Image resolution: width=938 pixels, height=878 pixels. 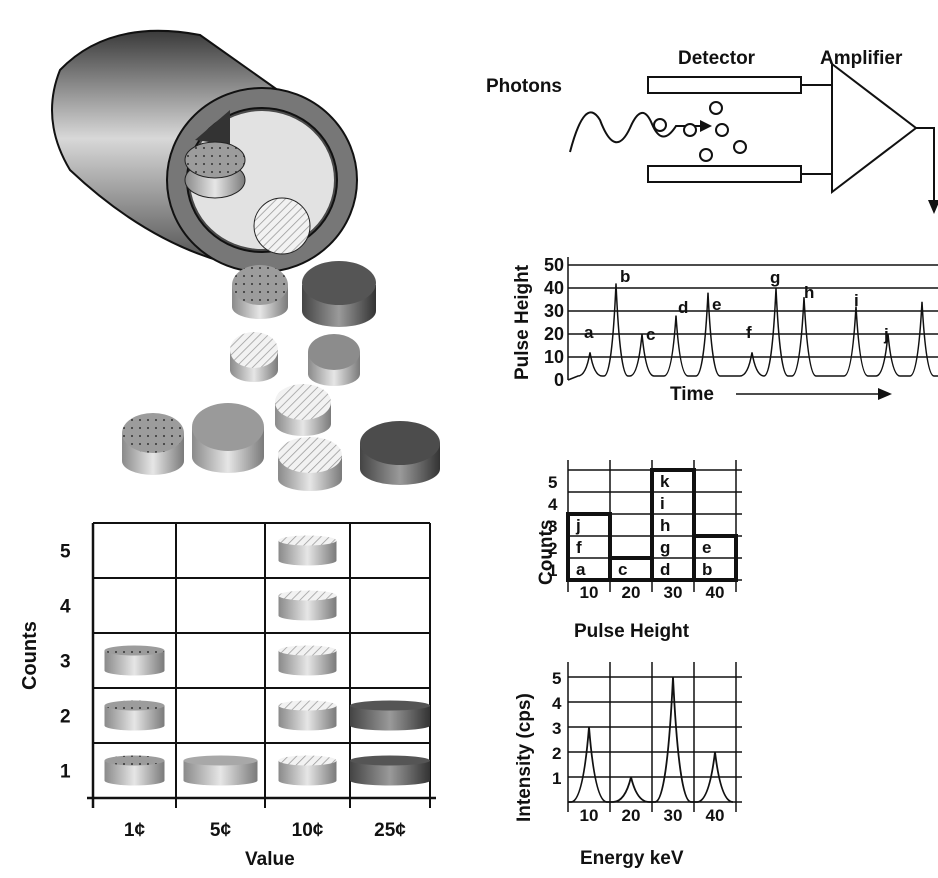 What do you see at coordinates (589, 592) in the screenshot?
I see `pulse-hist-xtick: 10` at bounding box center [589, 592].